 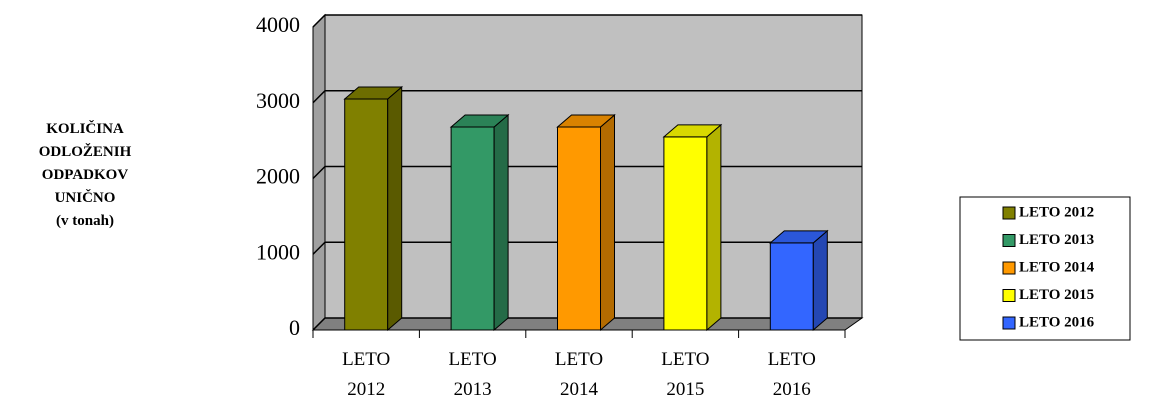 I want to click on y-tick-label: 2000, so click(x=278, y=176).